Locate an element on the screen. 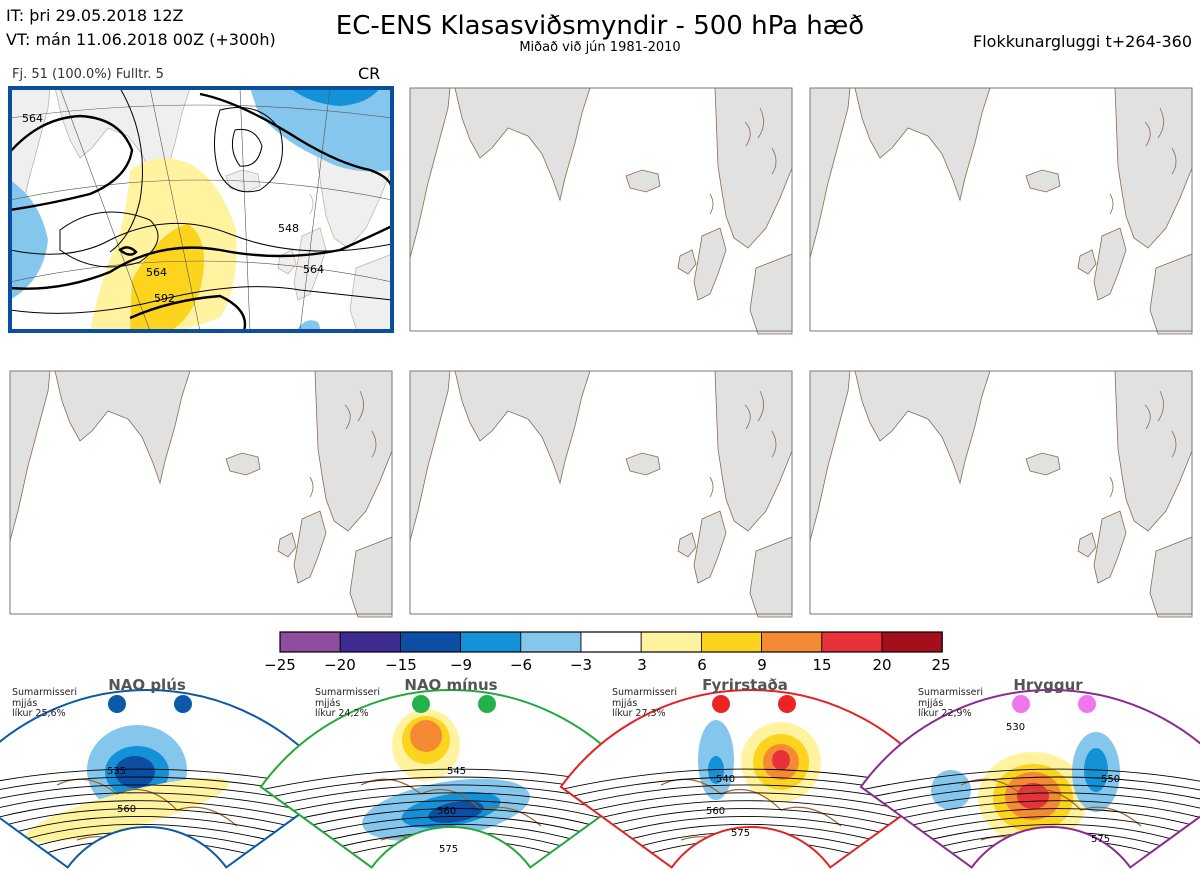  page-title: EC-ENS Klasasviðsmyndir - 500 hPa hæð is located at coordinates (600, 26).